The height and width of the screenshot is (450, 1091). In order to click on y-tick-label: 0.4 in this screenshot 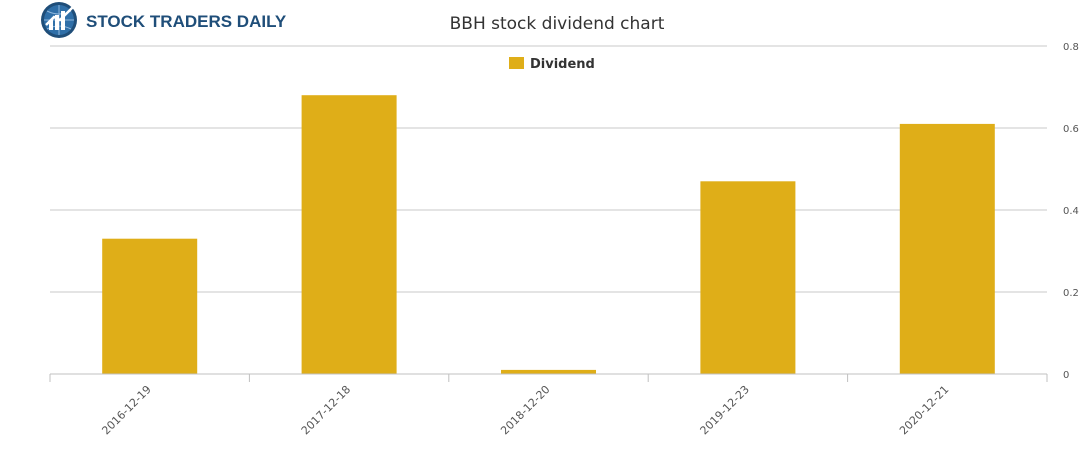, I will do `click(1071, 211)`.